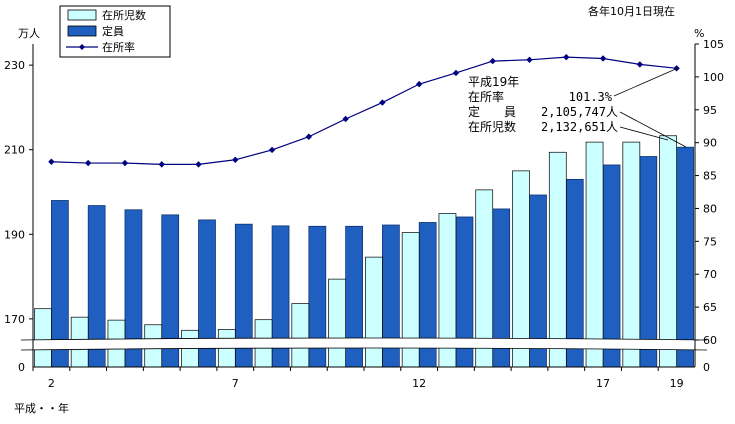 The image size is (735, 424). I want to click on left-tick-label: 230, so click(14, 65).